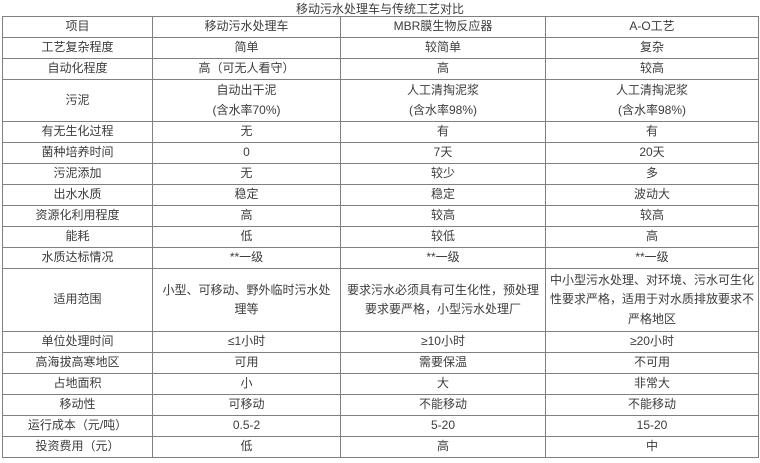  I want to click on data-cell: 较少, so click(443, 174).